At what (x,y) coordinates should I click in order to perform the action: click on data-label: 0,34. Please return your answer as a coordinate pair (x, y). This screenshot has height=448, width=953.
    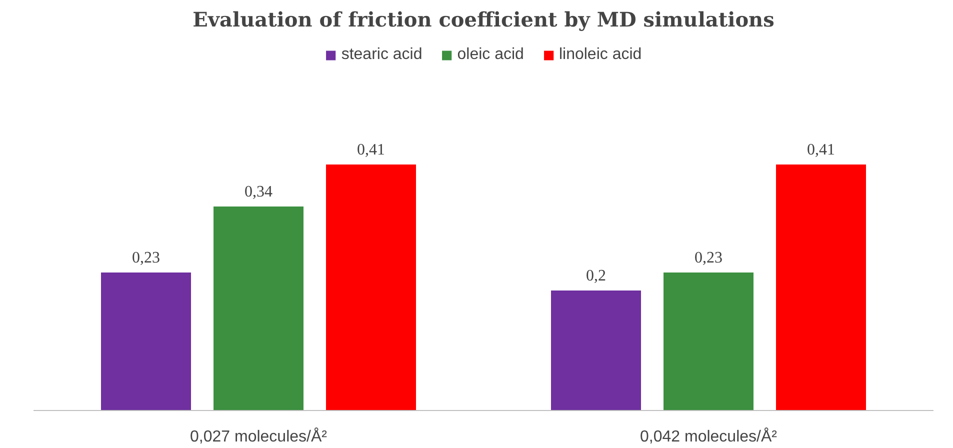
    Looking at the image, I should click on (258, 191).